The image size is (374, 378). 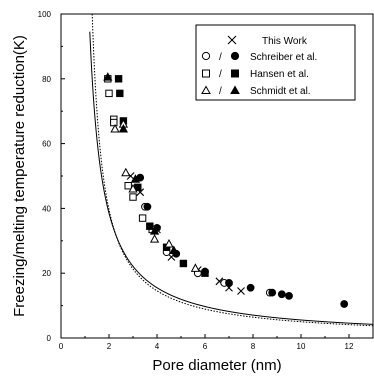 I want to click on point-this-work, so click(x=241, y=291).